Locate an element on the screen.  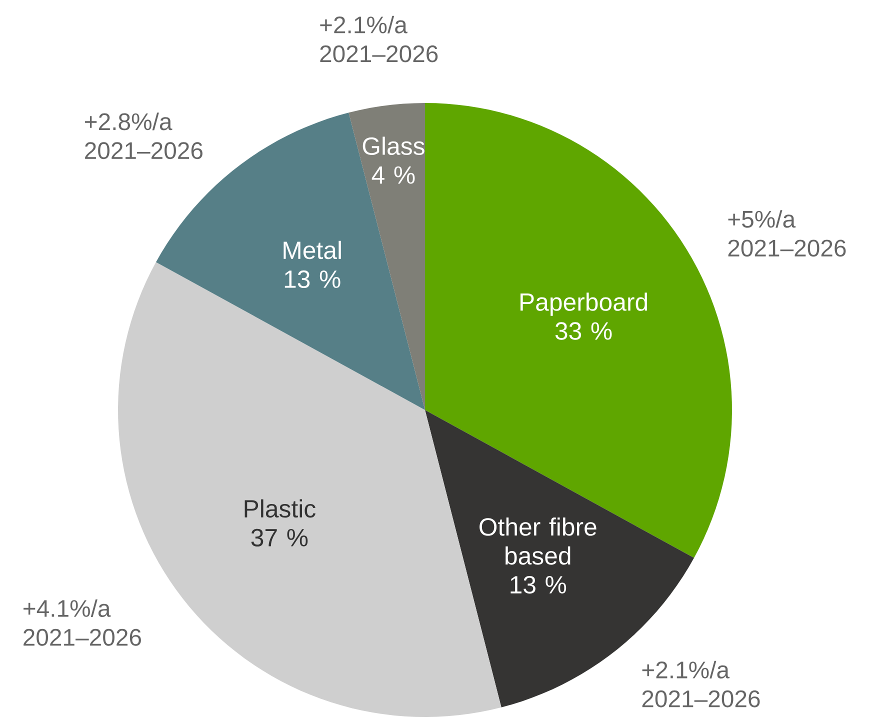
slice-label: Other fibre based is located at coordinates (538, 541).